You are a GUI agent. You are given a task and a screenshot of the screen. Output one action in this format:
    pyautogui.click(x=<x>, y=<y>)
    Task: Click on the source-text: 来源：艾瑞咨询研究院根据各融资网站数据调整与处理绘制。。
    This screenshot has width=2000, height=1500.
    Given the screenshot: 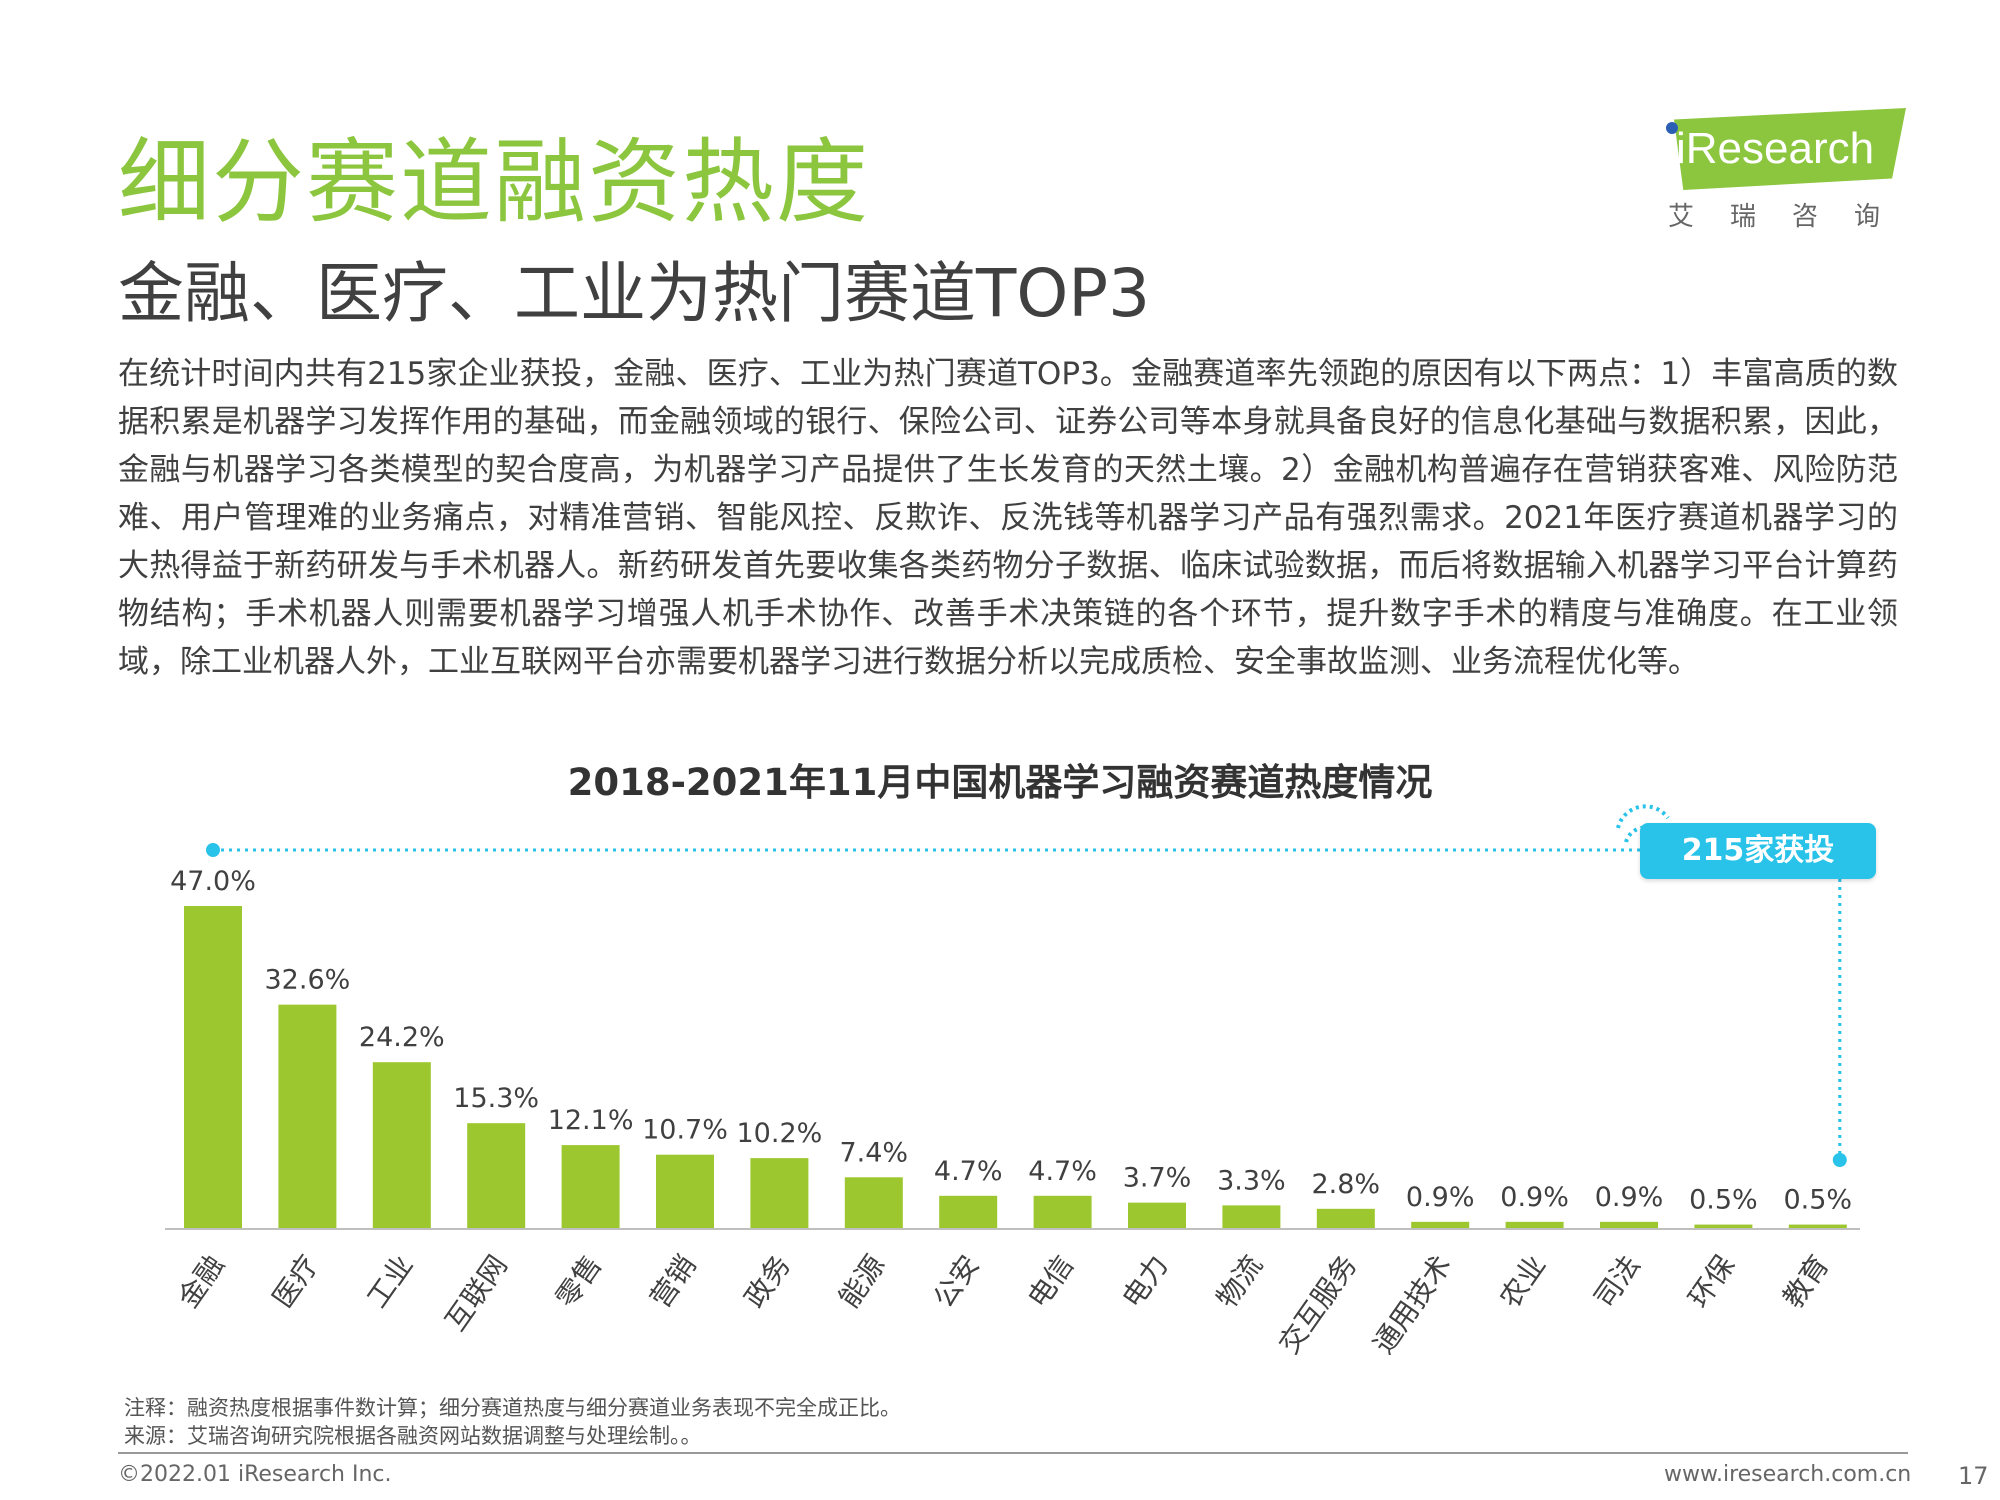 What is the action you would take?
    pyautogui.click(x=413, y=1436)
    